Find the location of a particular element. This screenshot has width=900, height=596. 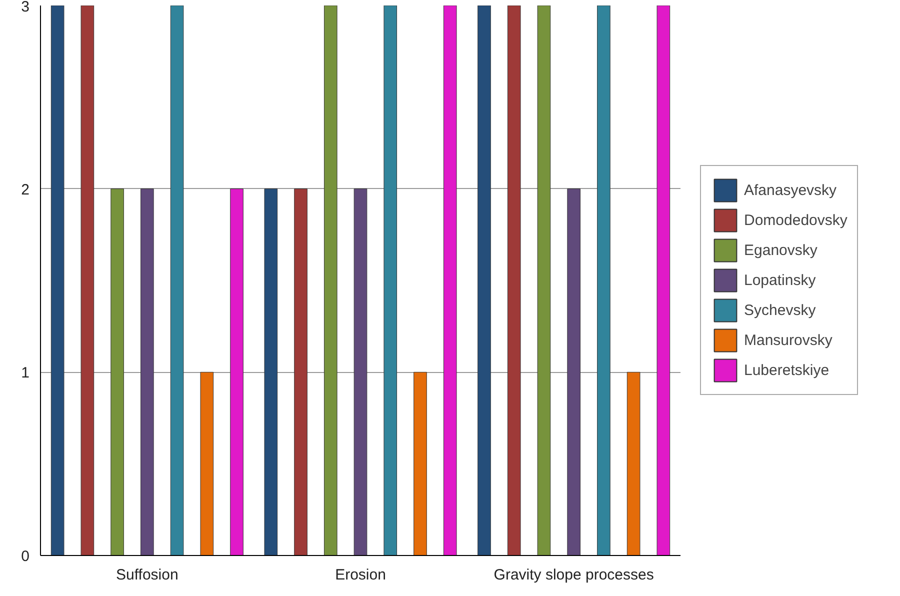

y-tick-label: 0 is located at coordinates (25, 556).